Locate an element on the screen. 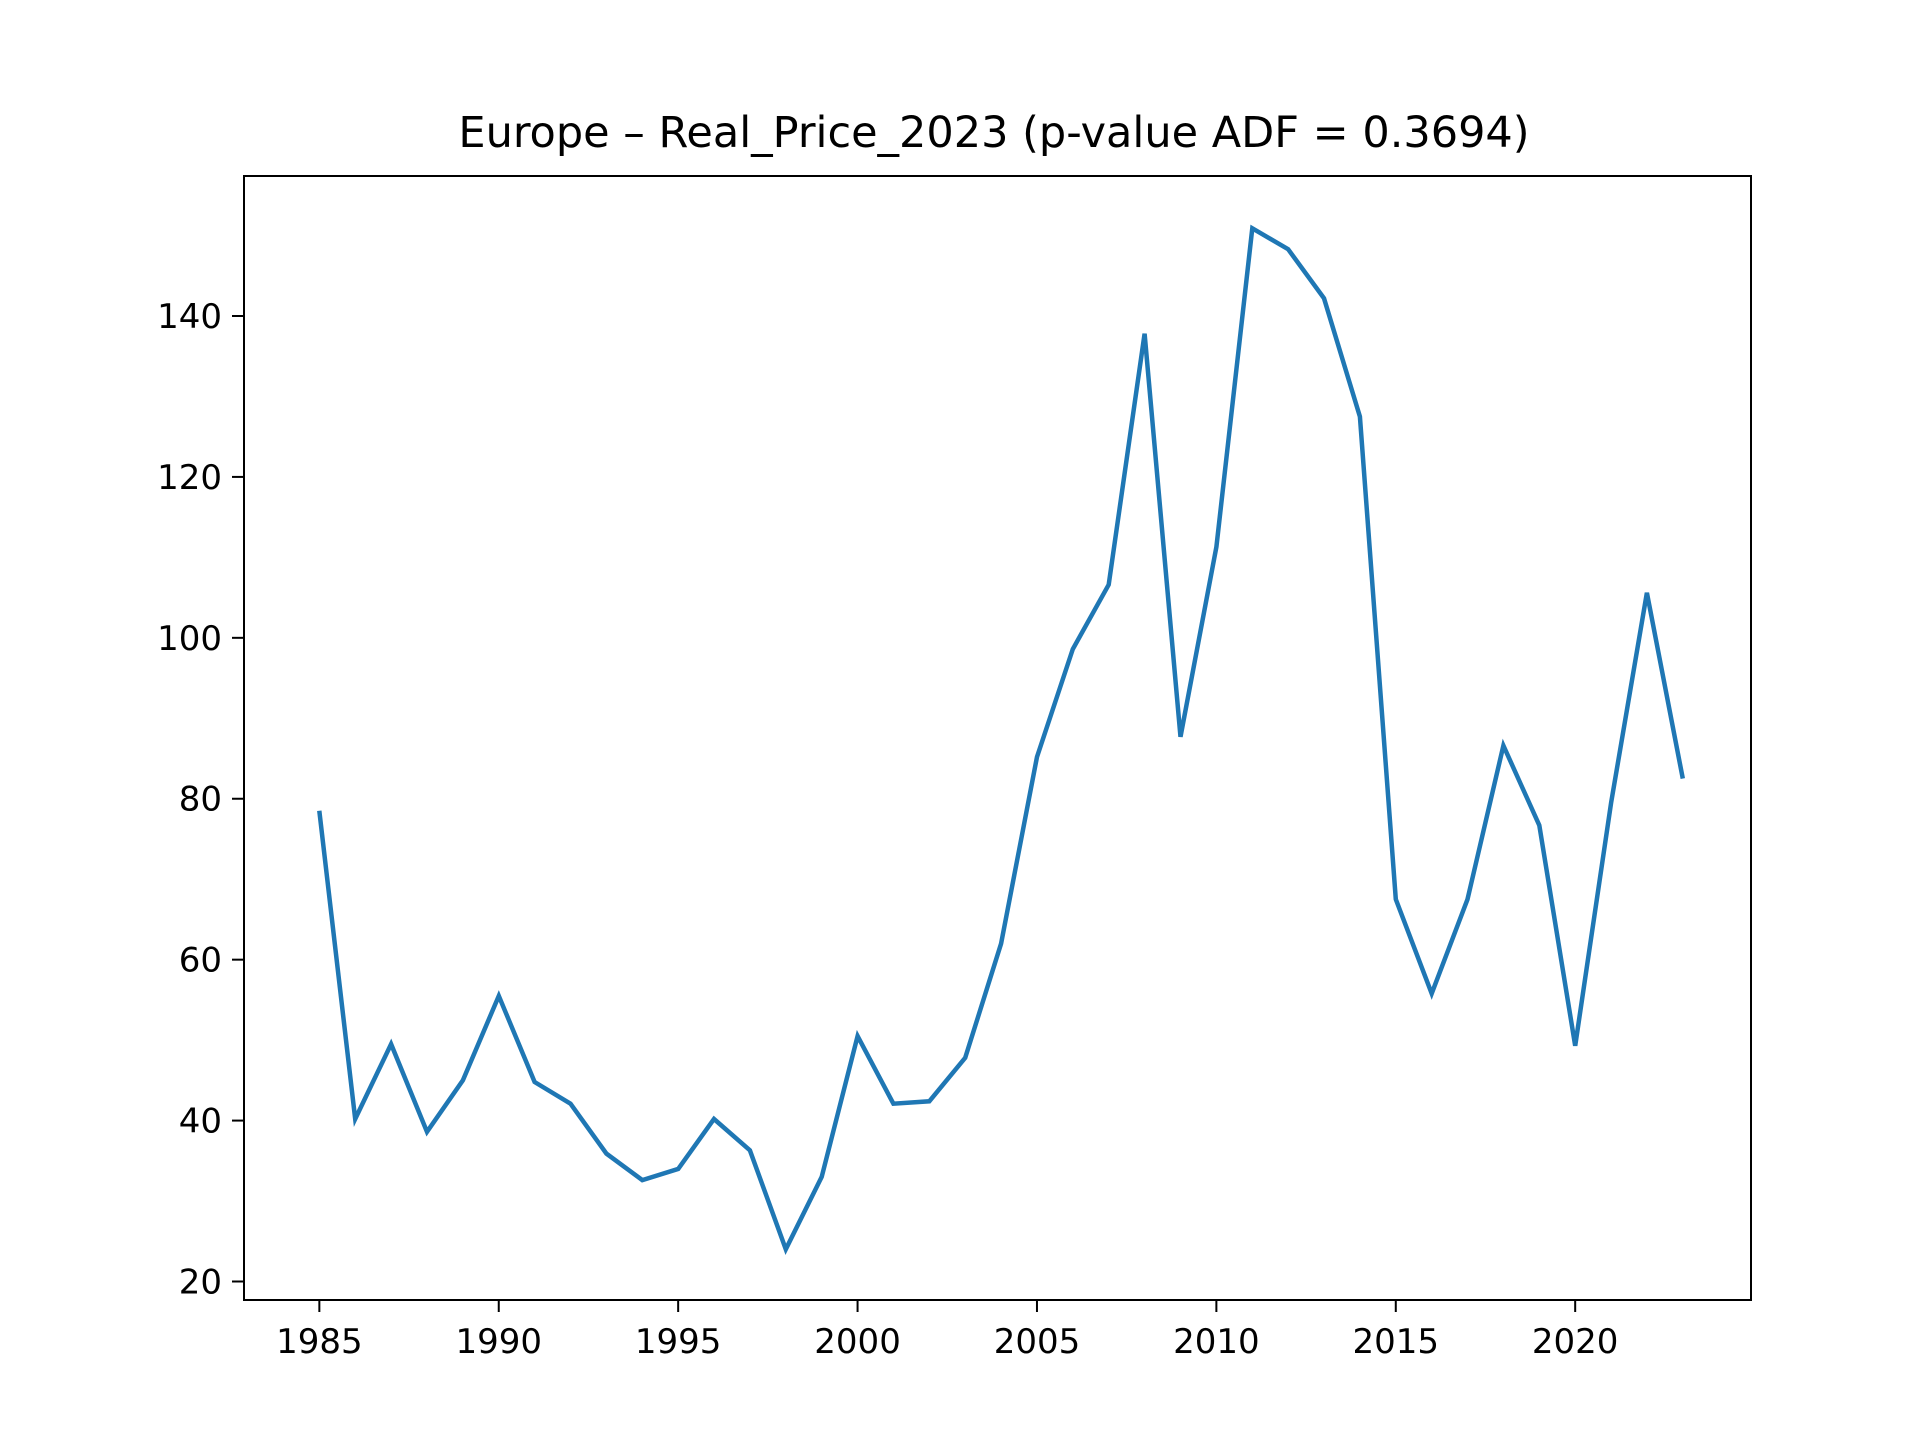  x-tick-label: 2005 is located at coordinates (1037, 1342).